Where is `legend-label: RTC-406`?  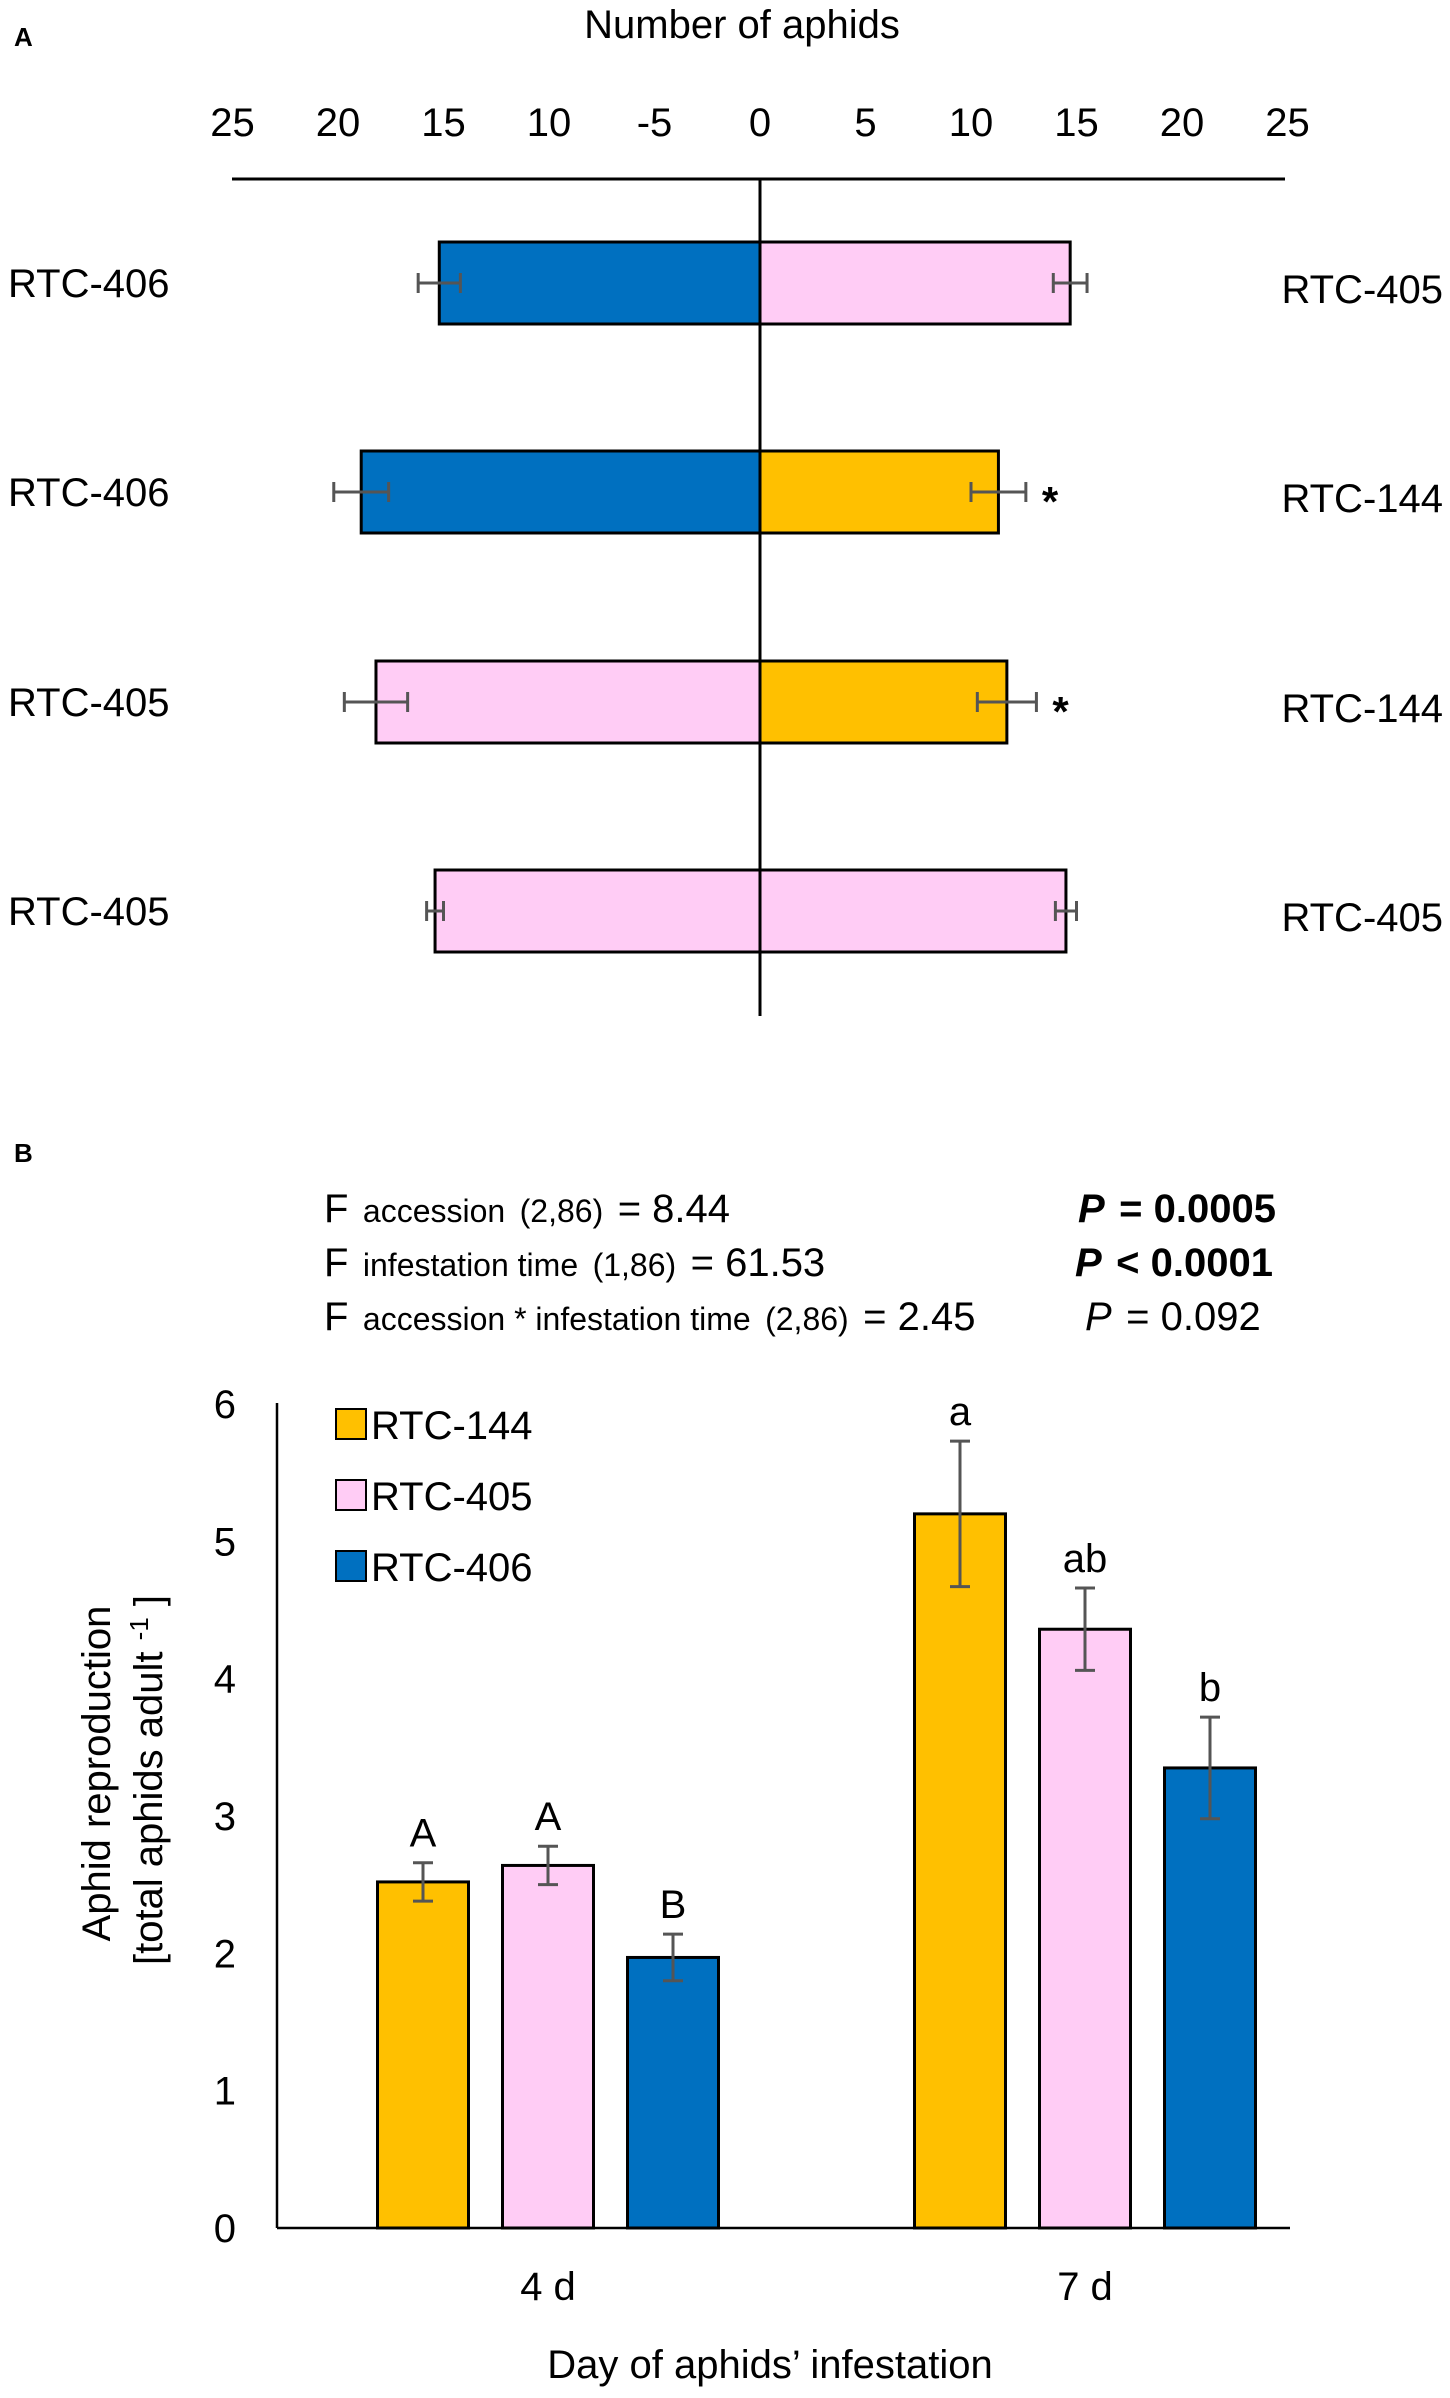 legend-label: RTC-406 is located at coordinates (452, 1568).